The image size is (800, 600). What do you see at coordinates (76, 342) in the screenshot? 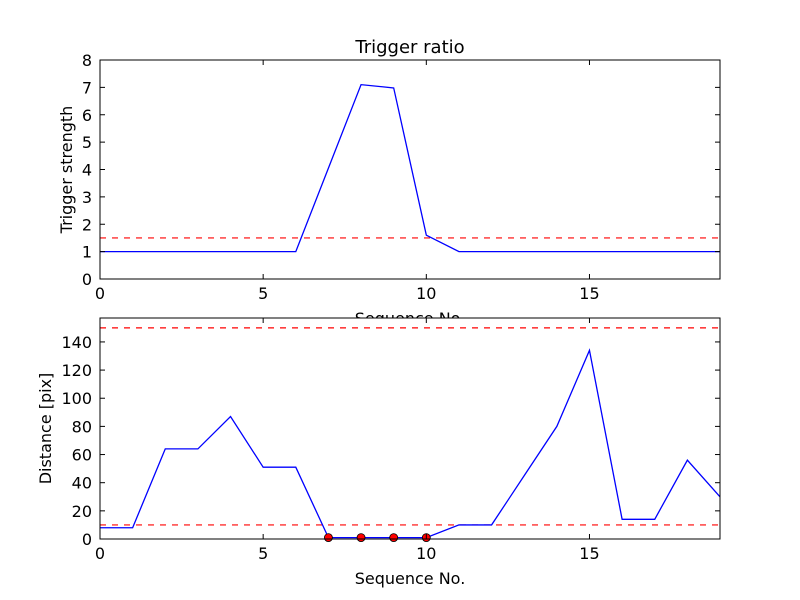
I see `y-tick-label: 140` at bounding box center [76, 342].